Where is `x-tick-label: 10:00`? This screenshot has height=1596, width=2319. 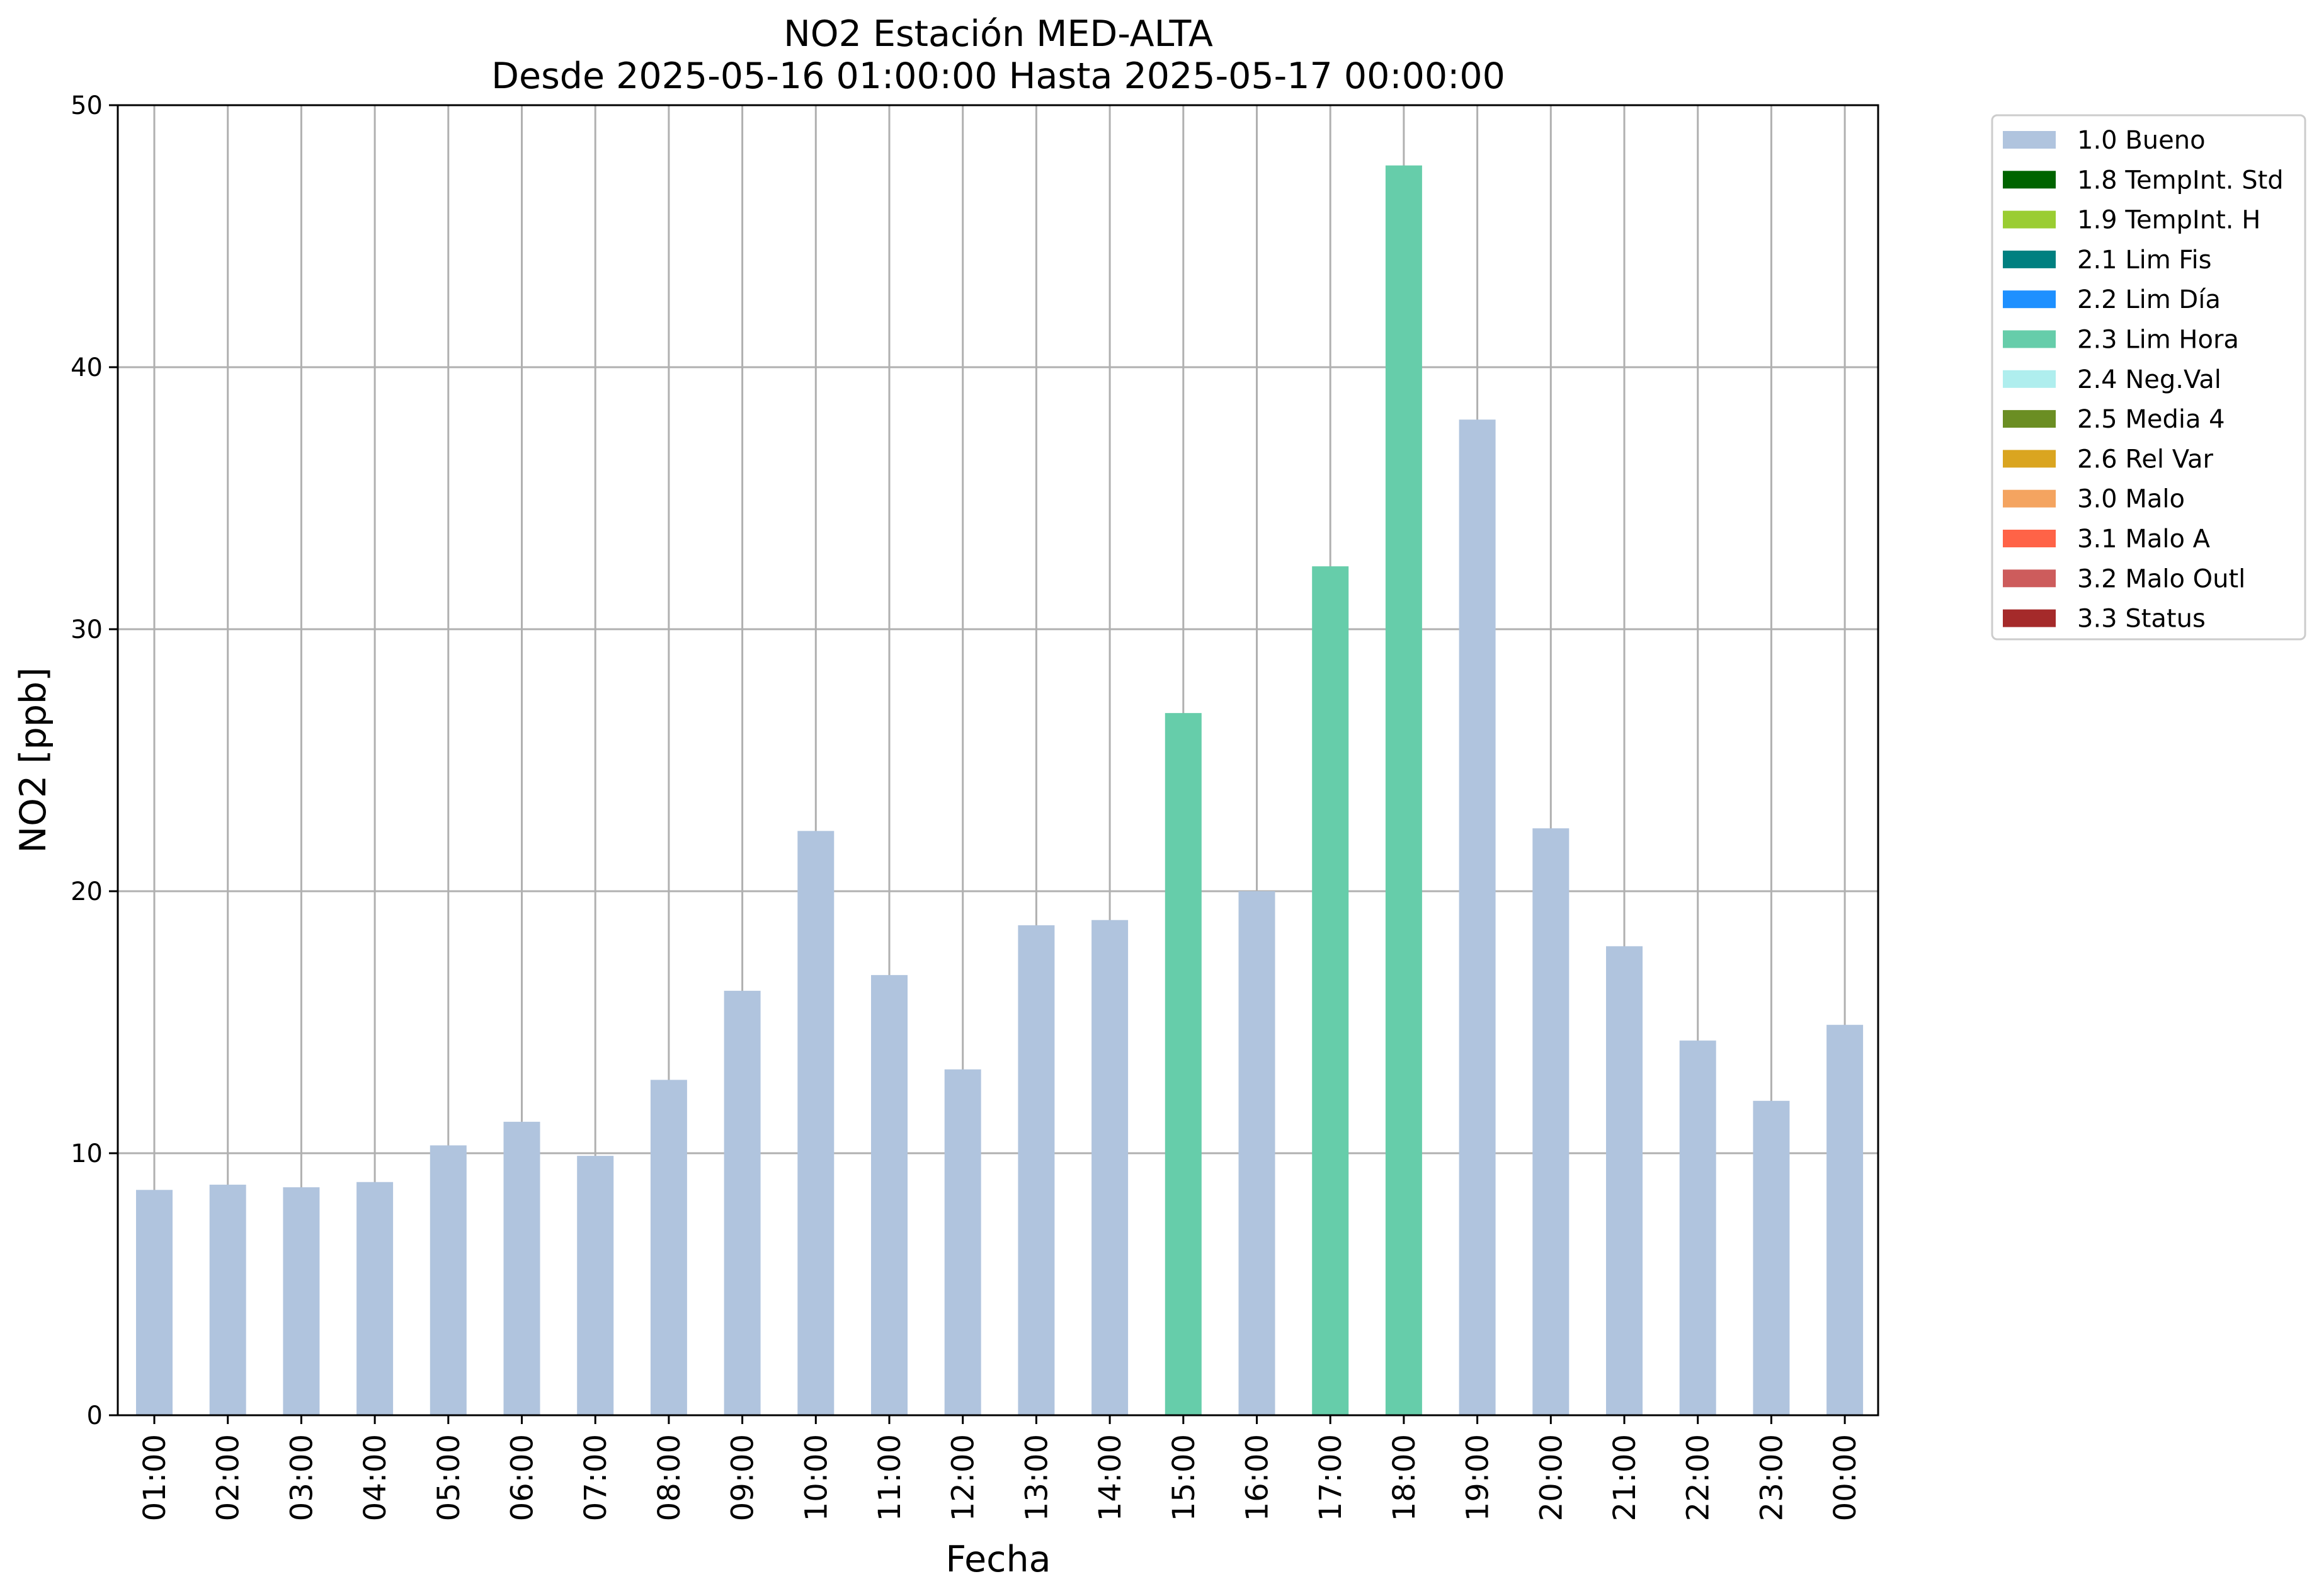 x-tick-label: 10:00 is located at coordinates (816, 1477).